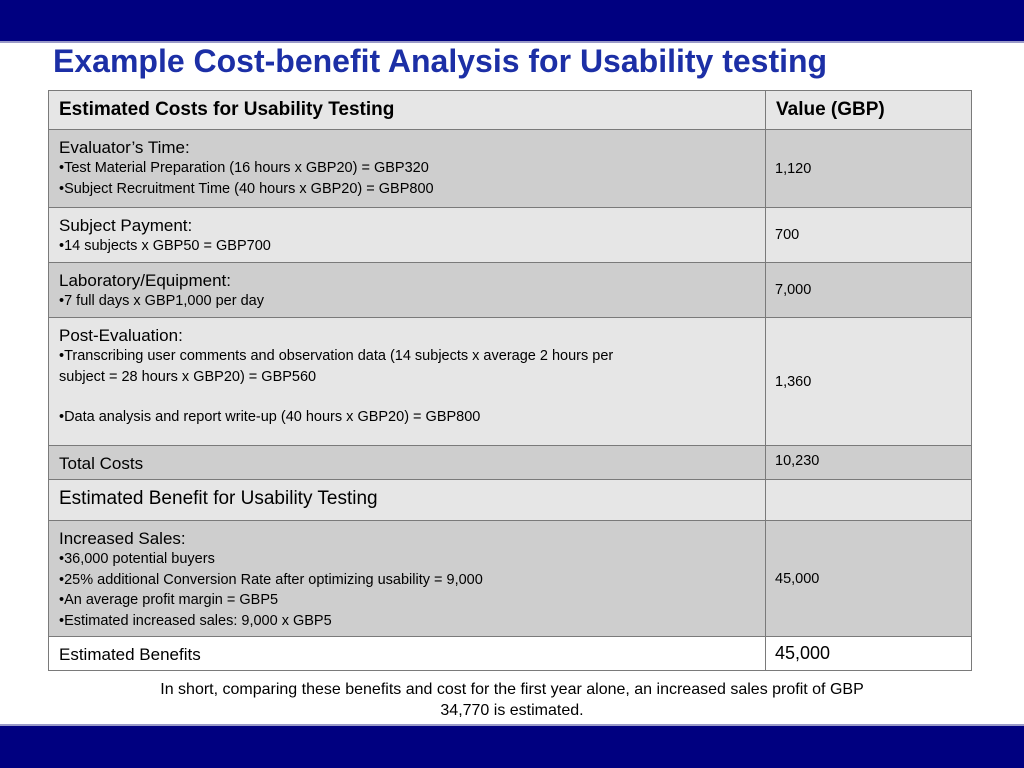 The height and width of the screenshot is (768, 1024). What do you see at coordinates (195, 620) in the screenshot?
I see `increased-sales-bullet: •Estimated increased sales: 9,000 x GBP5` at bounding box center [195, 620].